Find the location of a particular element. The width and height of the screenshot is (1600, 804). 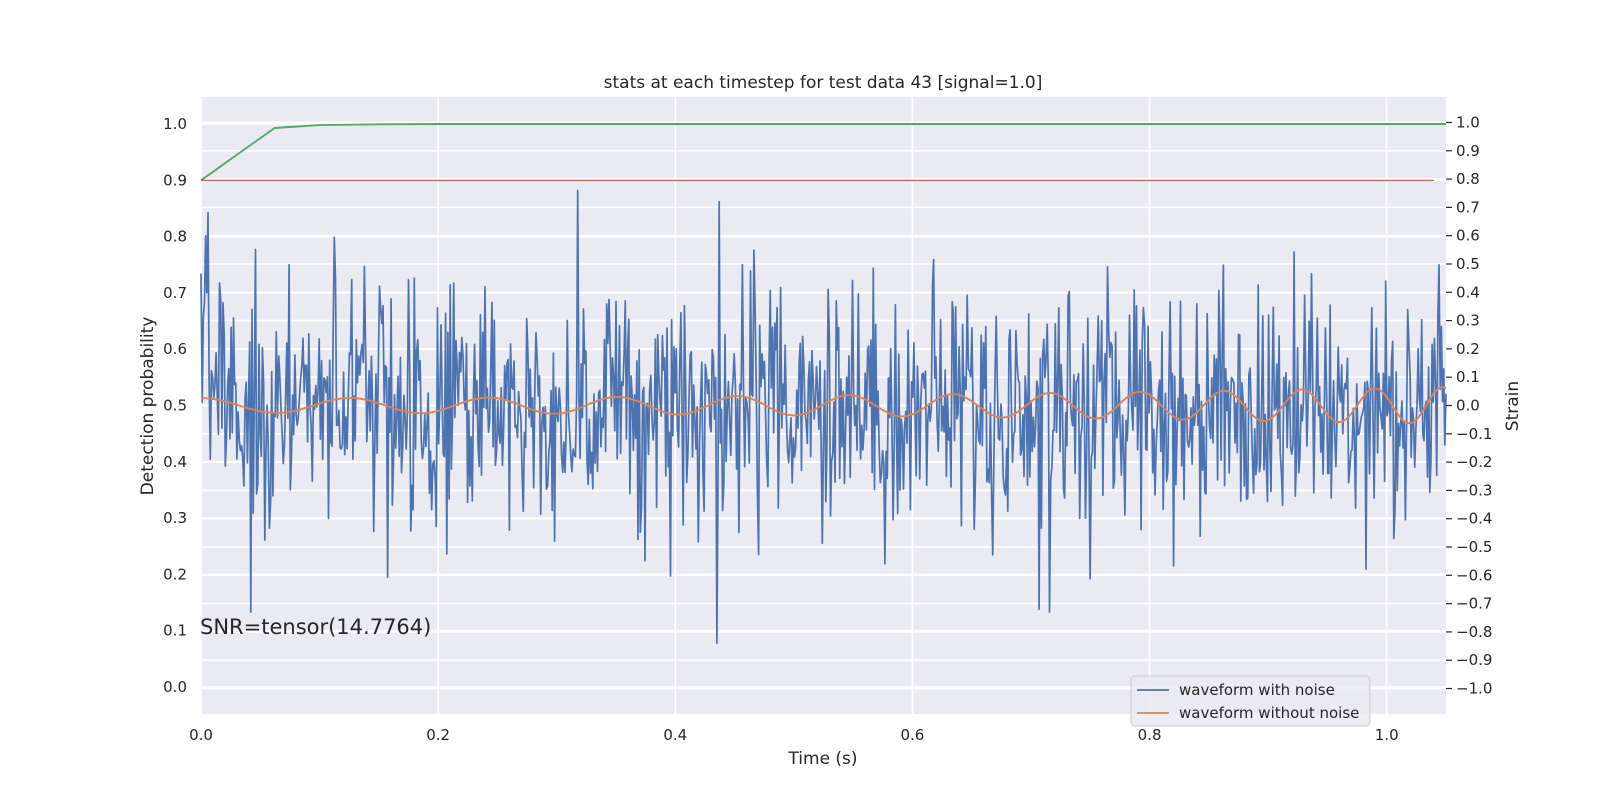

y-right-tick-label-5: −0.5 is located at coordinates (1474, 547).